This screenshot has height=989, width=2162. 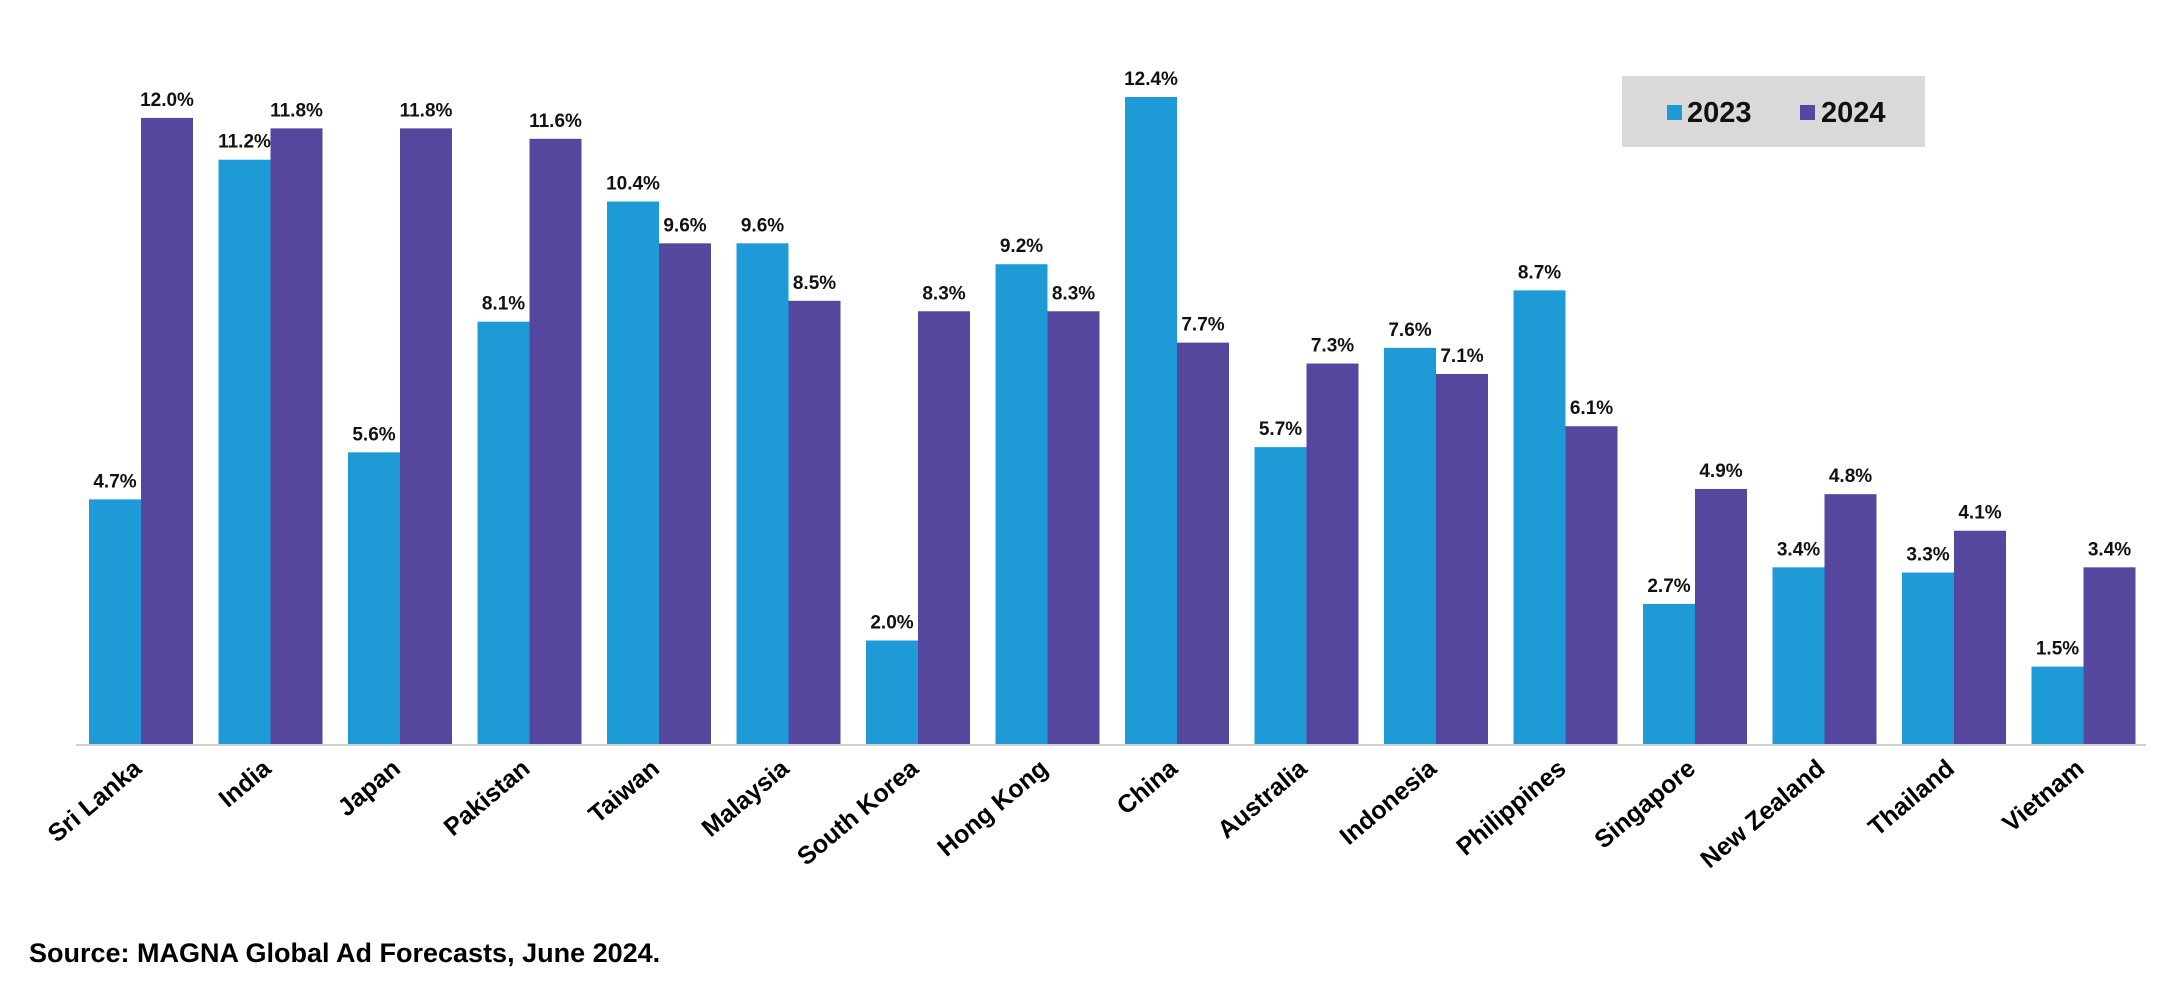 I want to click on value-label-australia-2023: 5.7%, so click(x=1280, y=429).